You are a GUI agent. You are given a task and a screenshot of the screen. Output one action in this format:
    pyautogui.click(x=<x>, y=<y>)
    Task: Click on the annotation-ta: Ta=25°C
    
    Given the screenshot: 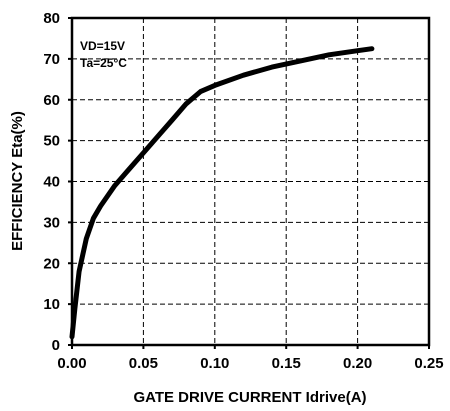 What is the action you would take?
    pyautogui.click(x=103, y=63)
    